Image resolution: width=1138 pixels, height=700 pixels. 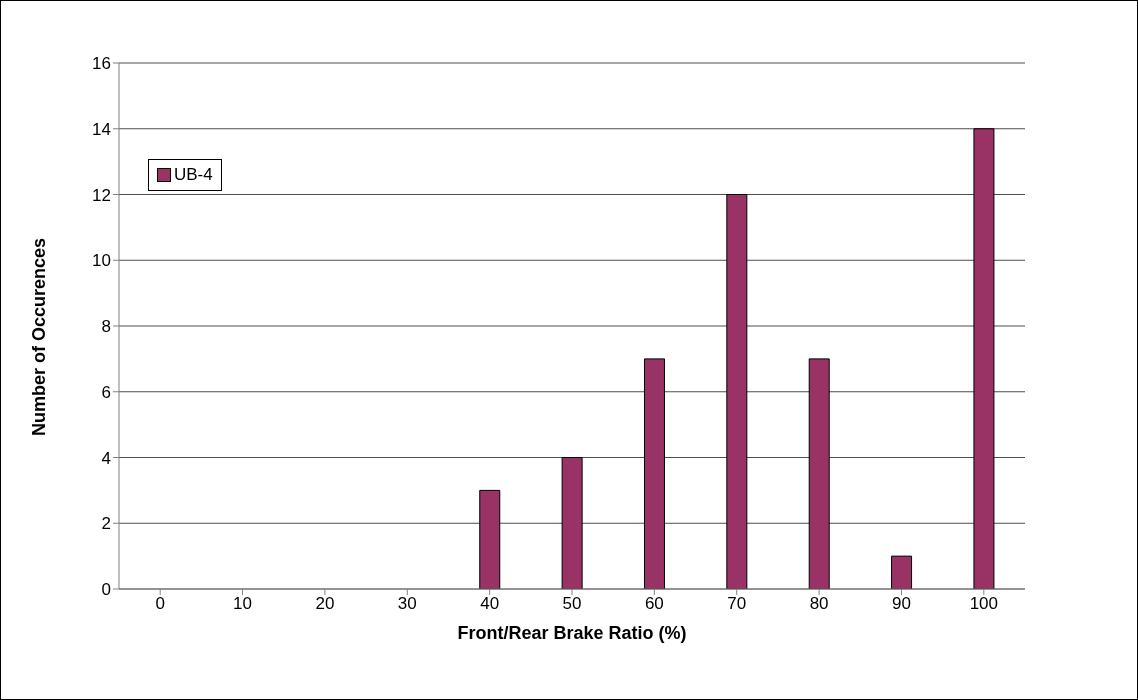 What do you see at coordinates (325, 604) in the screenshot?
I see `x-tick-label: 20` at bounding box center [325, 604].